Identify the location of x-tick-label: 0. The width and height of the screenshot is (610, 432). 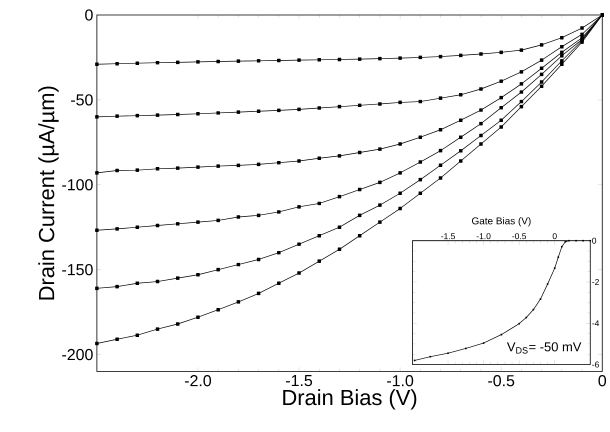
(554, 235).